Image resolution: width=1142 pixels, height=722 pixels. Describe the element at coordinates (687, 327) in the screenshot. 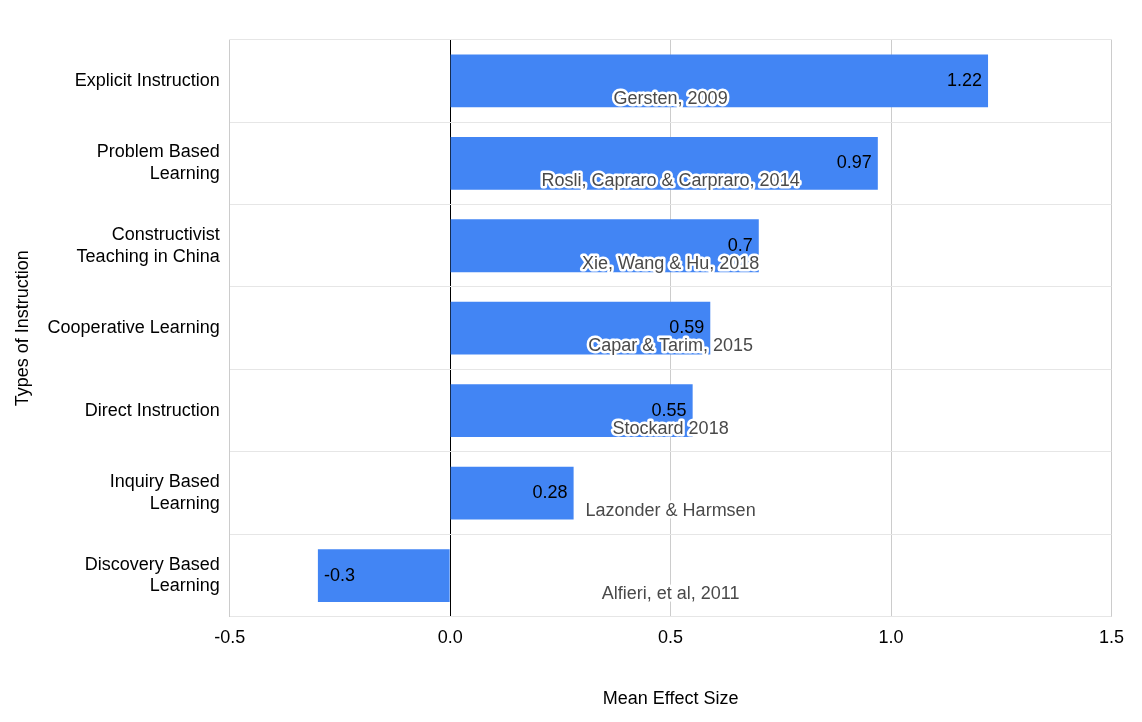

I see `data-label: 0.59` at that location.